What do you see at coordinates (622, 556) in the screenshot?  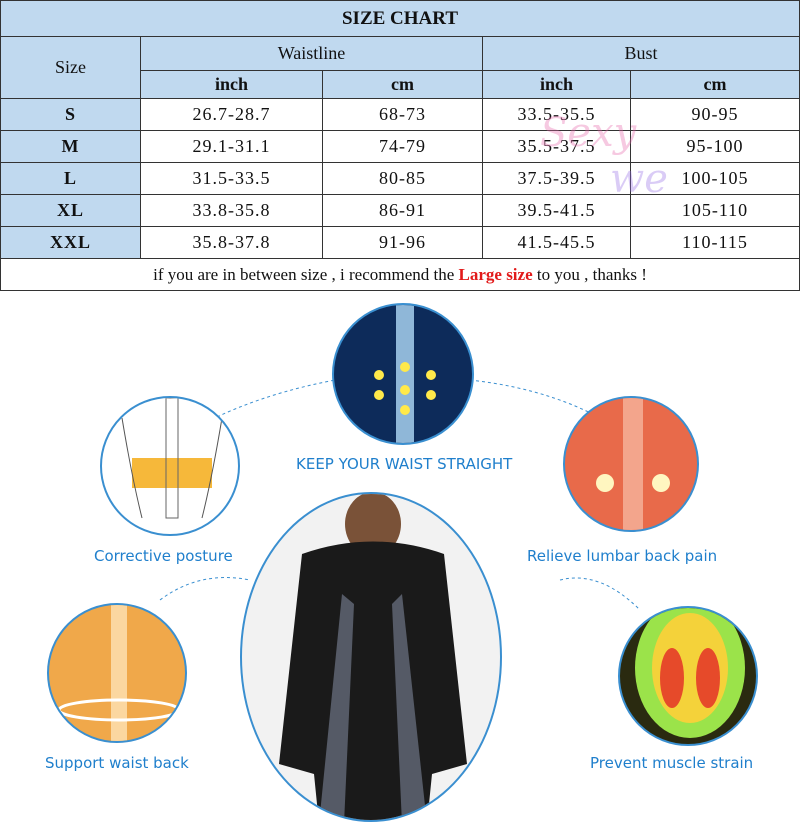 I see `feature-relieve-lumbar-pain: Relieve lumbar back pain` at bounding box center [622, 556].